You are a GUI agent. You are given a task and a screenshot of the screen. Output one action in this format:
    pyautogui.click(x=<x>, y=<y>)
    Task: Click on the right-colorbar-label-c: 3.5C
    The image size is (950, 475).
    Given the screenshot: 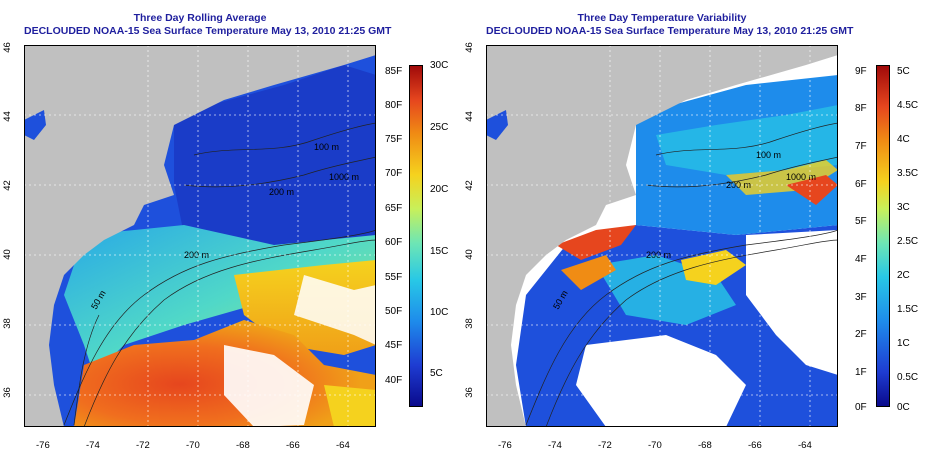 What is the action you would take?
    pyautogui.click(x=908, y=173)
    